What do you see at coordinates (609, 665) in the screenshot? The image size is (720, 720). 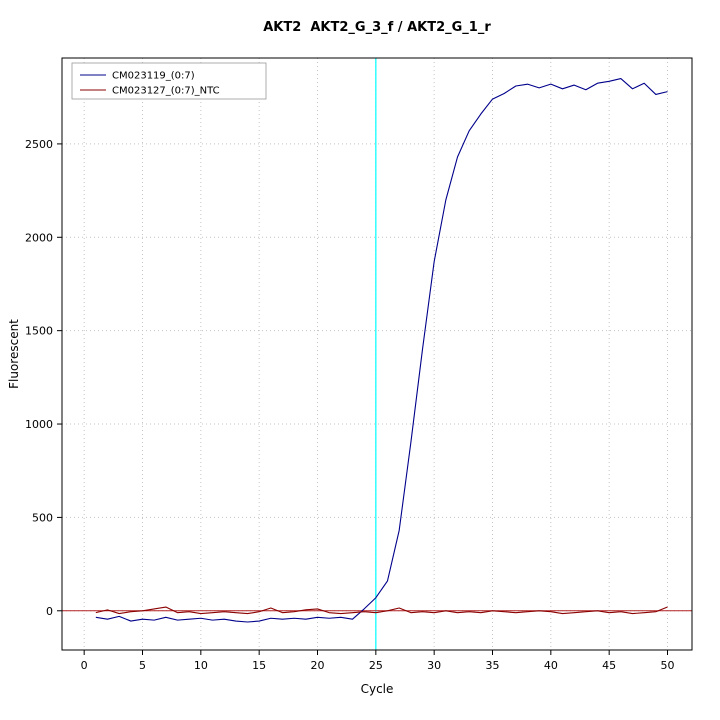 I see `x-tick-label: 45` at bounding box center [609, 665].